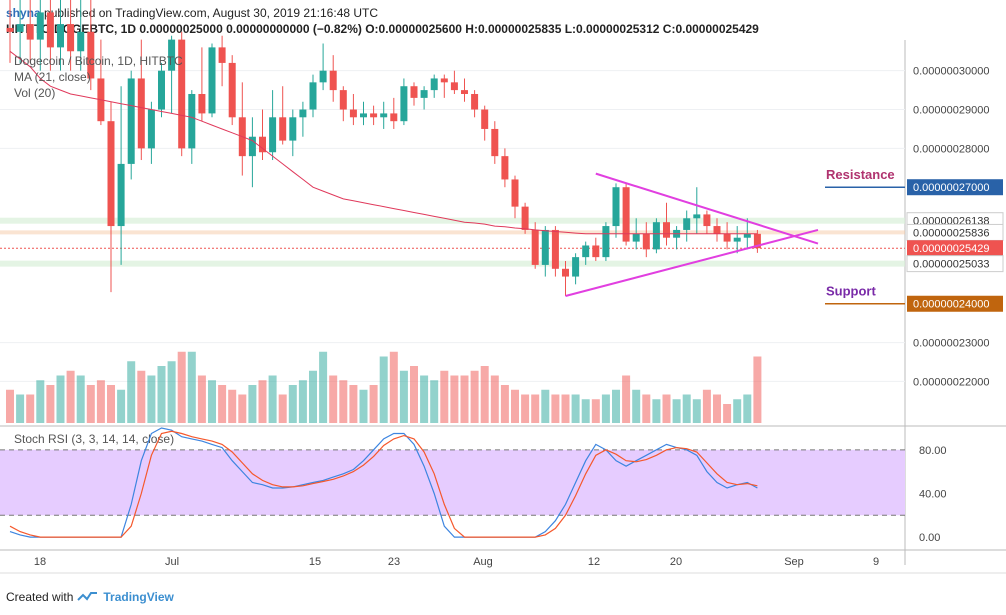  What do you see at coordinates (929, 538) in the screenshot?
I see `rsi-tick-label: 0.00` at bounding box center [929, 538].